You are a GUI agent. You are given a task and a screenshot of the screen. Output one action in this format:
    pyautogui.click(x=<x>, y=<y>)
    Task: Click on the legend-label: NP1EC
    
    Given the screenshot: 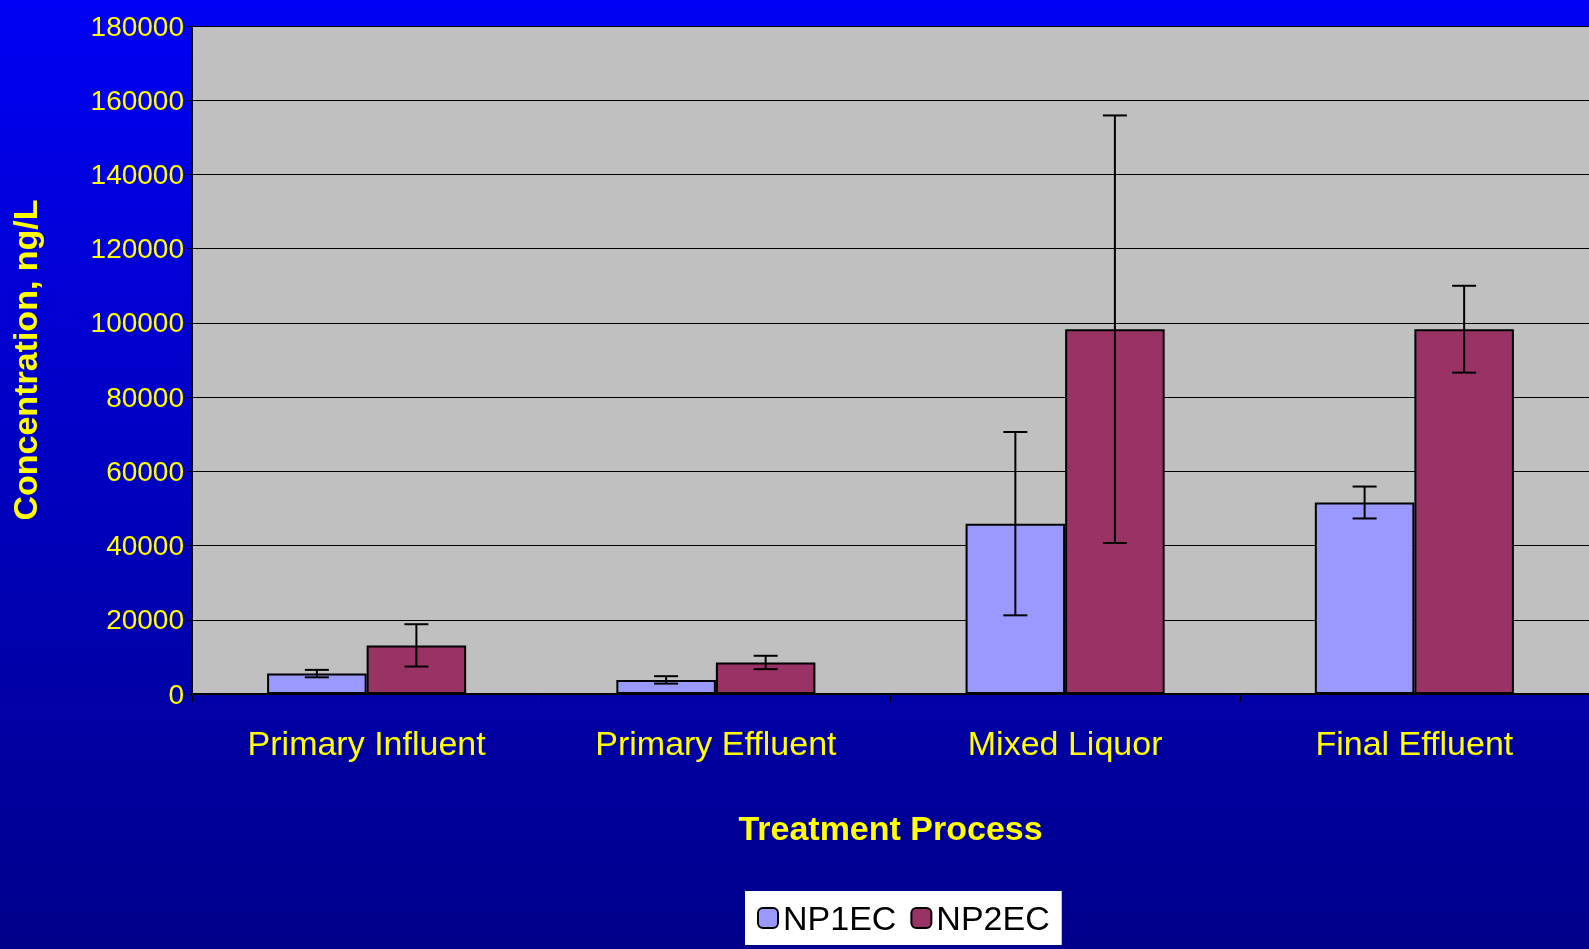 What is the action you would take?
    pyautogui.click(x=840, y=918)
    